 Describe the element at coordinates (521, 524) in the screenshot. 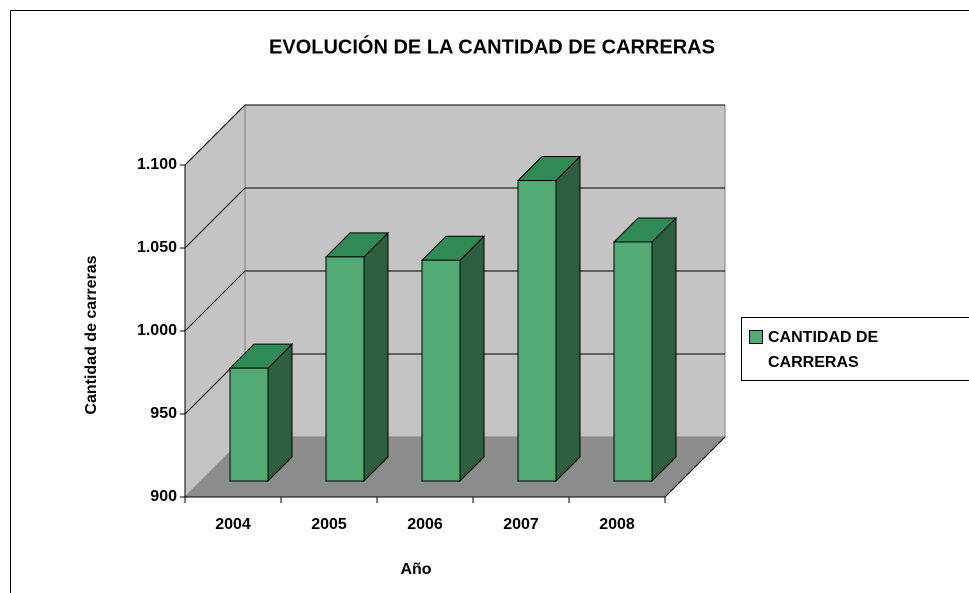

I see `x-tick-label: 2007` at that location.